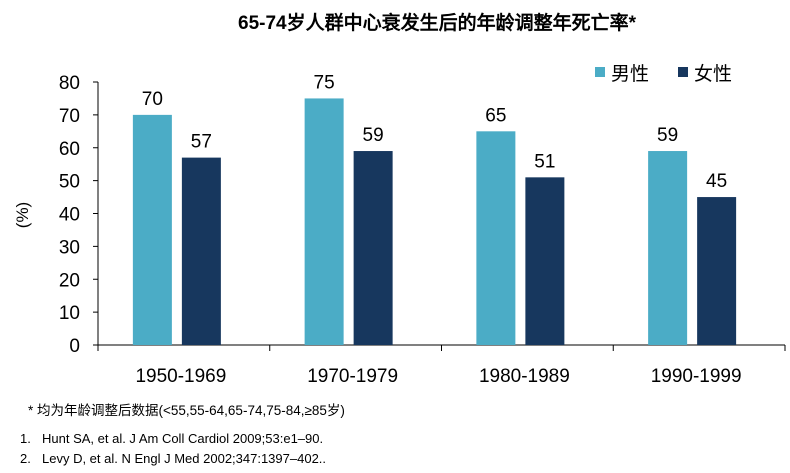  What do you see at coordinates (69, 280) in the screenshot?
I see `y-tick-label: 20` at bounding box center [69, 280].